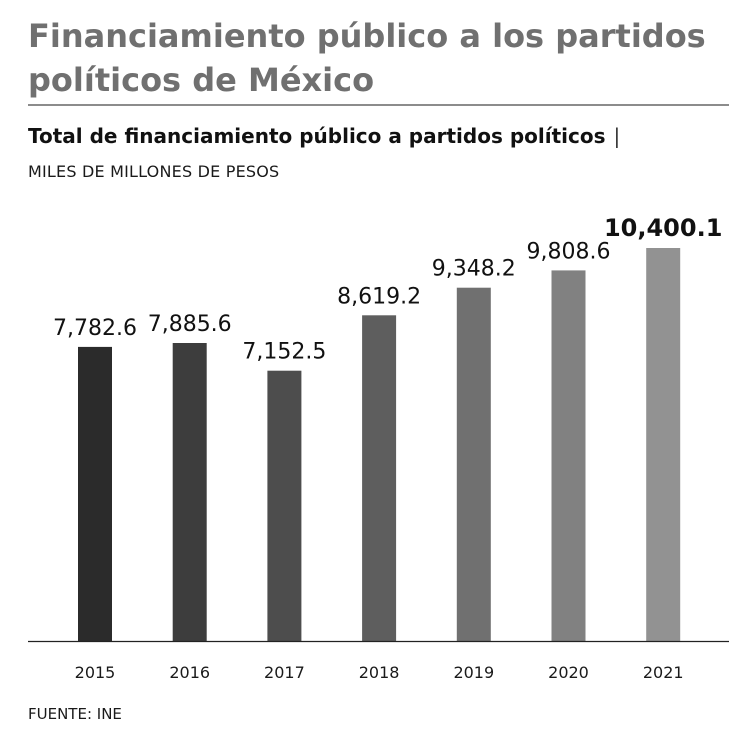  I want to click on bar-2016, so click(189, 492).